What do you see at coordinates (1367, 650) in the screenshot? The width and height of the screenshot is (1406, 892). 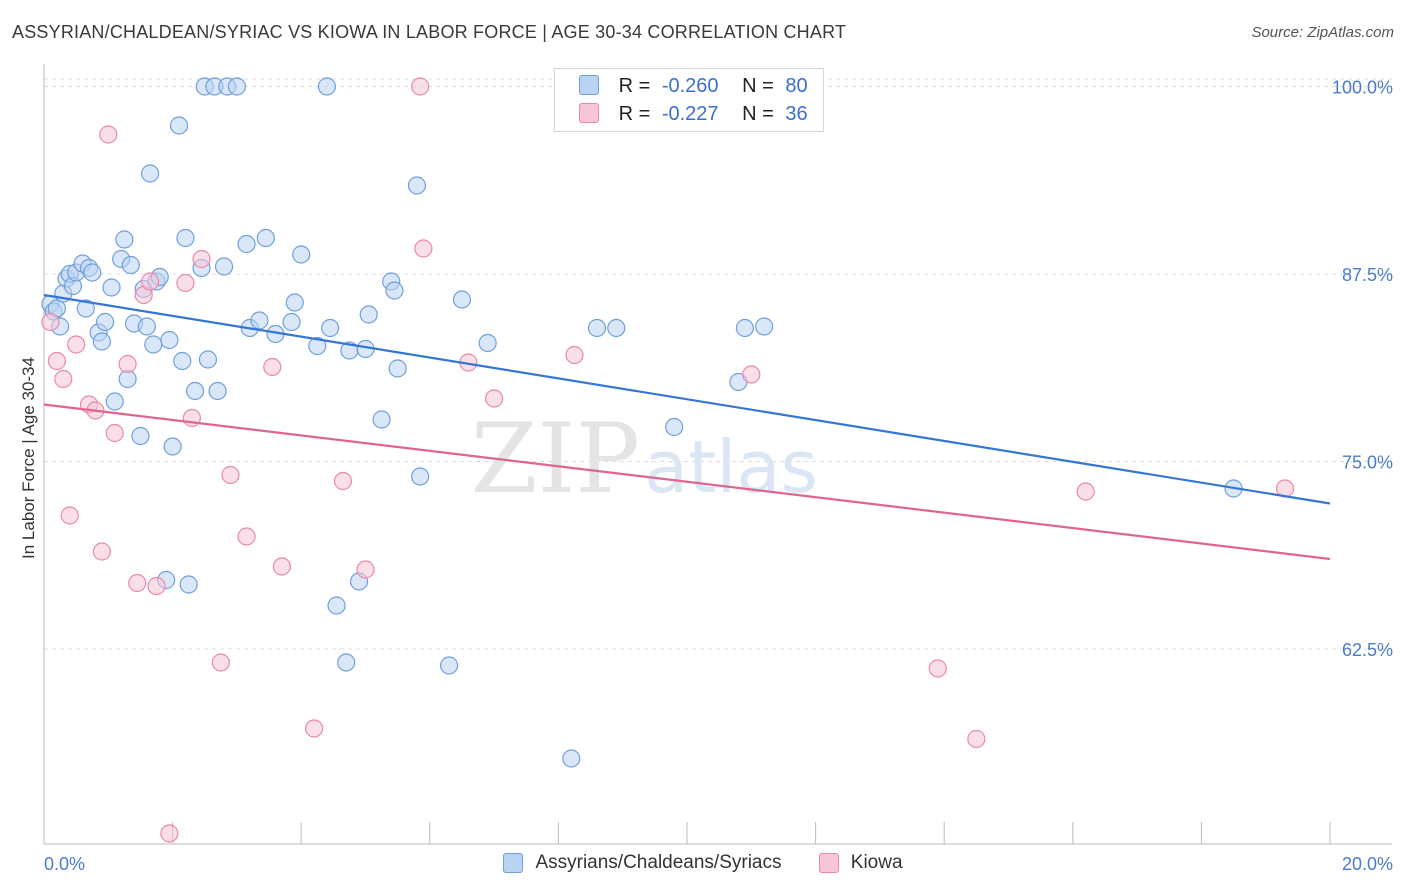 I see `y-tick-label: 62.5%` at bounding box center [1367, 650].